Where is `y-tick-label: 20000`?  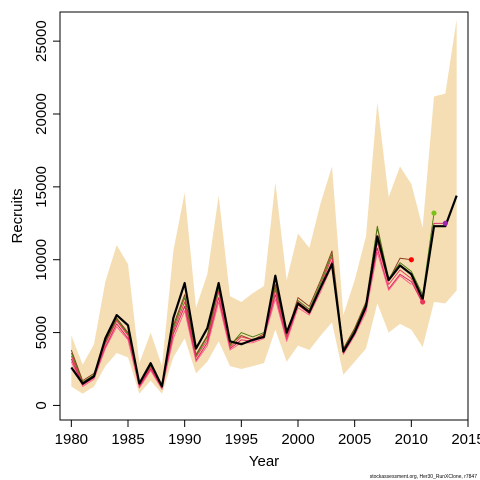 y-tick-label: 20000 is located at coordinates (41, 114).